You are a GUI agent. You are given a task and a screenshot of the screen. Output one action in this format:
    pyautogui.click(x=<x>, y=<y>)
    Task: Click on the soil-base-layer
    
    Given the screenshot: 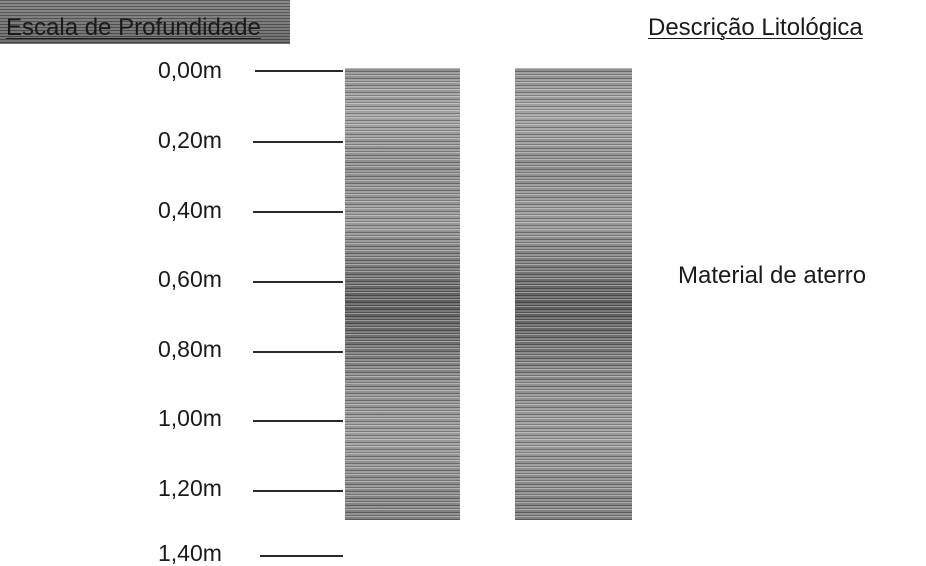 What is the action you would take?
    pyautogui.click(x=145, y=22)
    